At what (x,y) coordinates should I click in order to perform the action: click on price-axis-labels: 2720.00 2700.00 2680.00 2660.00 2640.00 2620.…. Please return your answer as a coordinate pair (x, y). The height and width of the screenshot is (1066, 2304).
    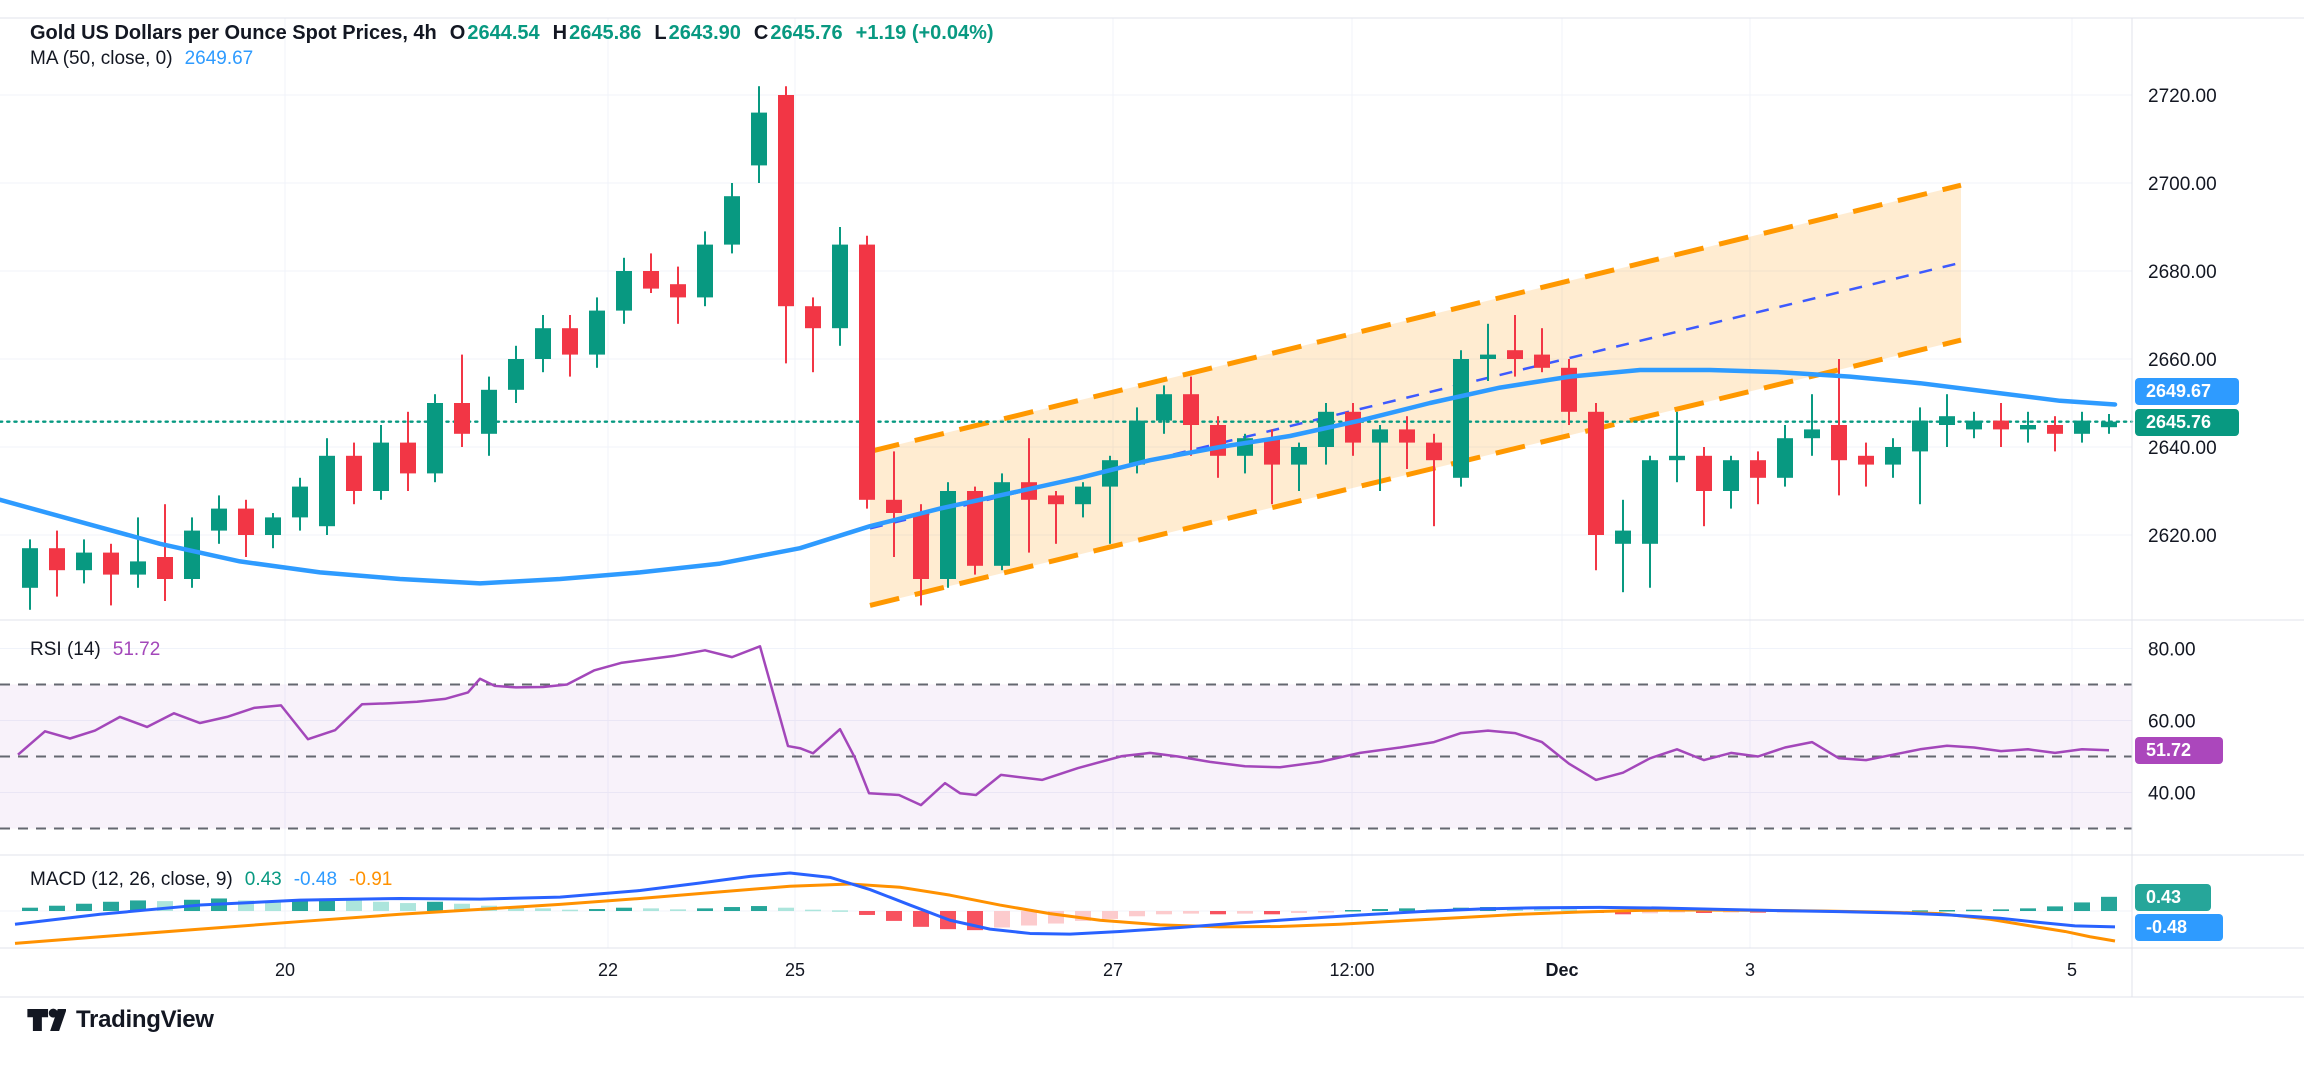
    Looking at the image, I should click on (2182, 445).